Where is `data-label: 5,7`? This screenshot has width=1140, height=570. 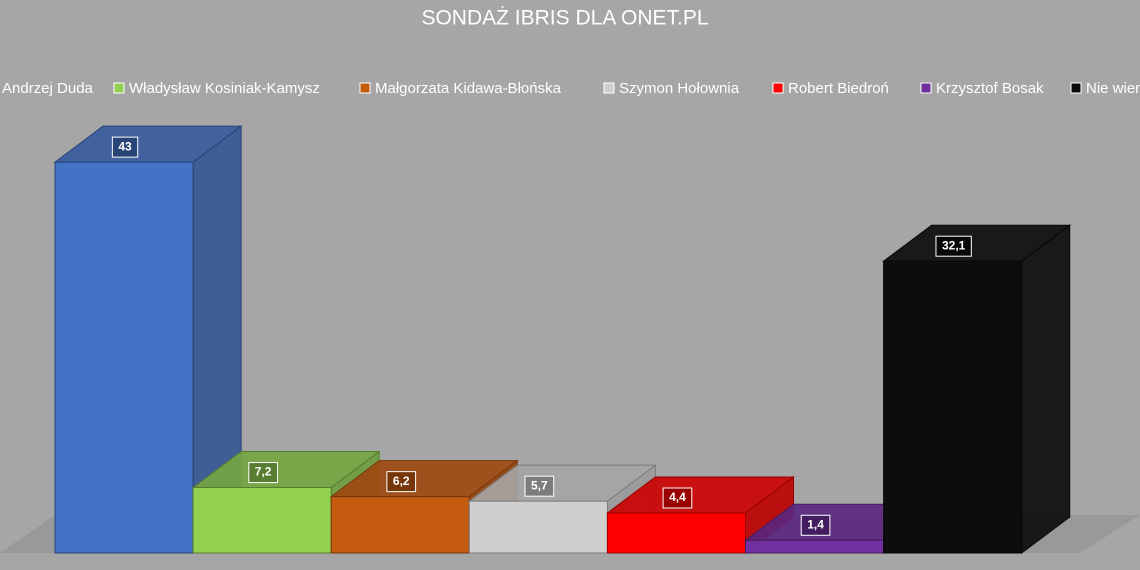 data-label: 5,7 is located at coordinates (539, 485).